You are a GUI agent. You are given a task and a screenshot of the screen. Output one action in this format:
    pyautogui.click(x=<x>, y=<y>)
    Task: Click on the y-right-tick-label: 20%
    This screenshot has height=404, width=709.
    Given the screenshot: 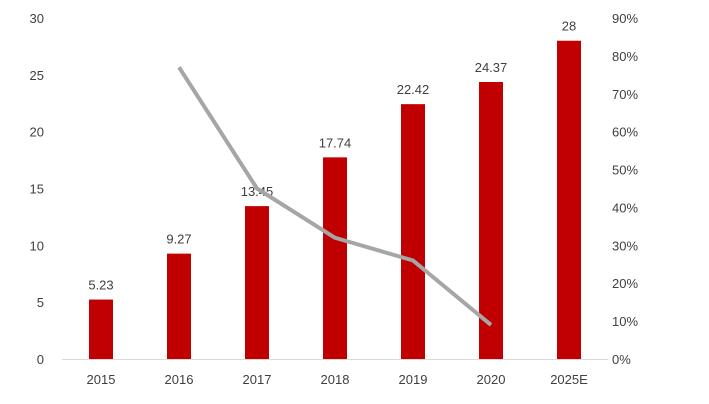 What is the action you would take?
    pyautogui.click(x=625, y=283)
    